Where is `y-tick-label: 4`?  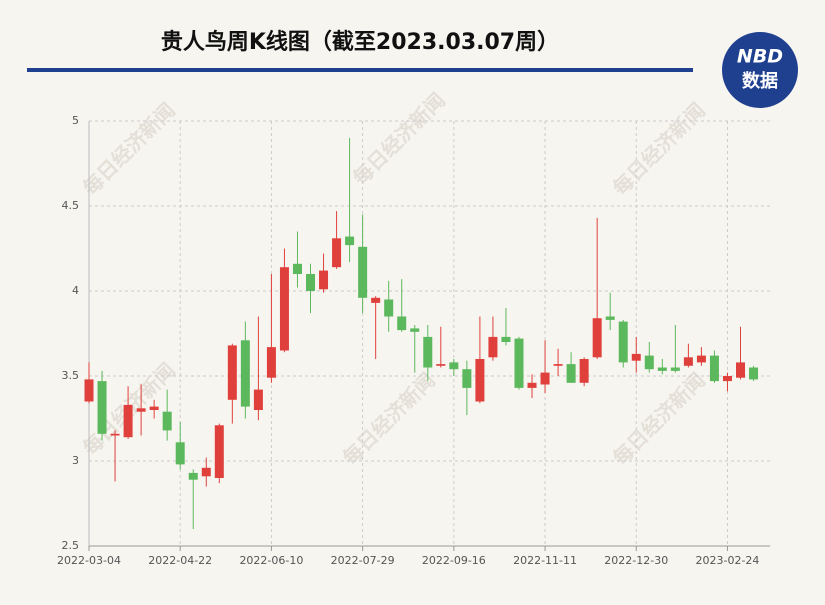 y-tick-label: 4 is located at coordinates (75, 290).